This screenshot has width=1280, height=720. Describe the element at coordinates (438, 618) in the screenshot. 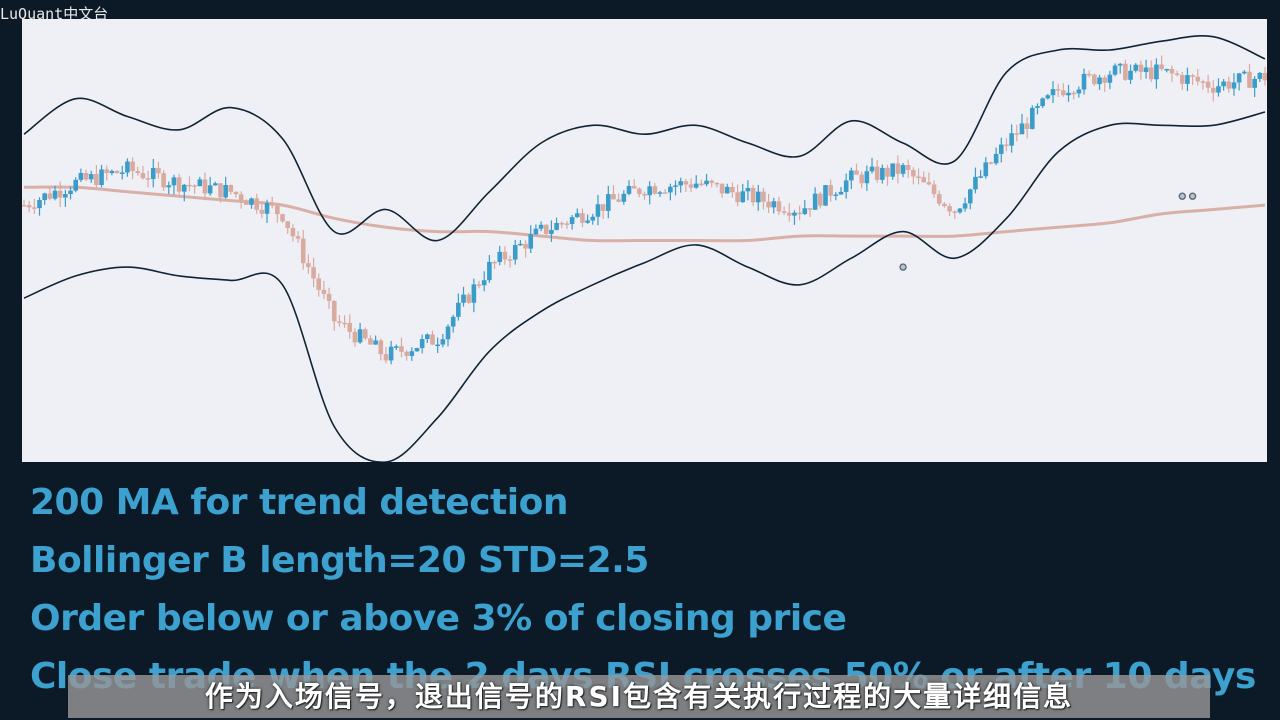

I see `rule-order: Order below or above 3% of closing price` at that location.